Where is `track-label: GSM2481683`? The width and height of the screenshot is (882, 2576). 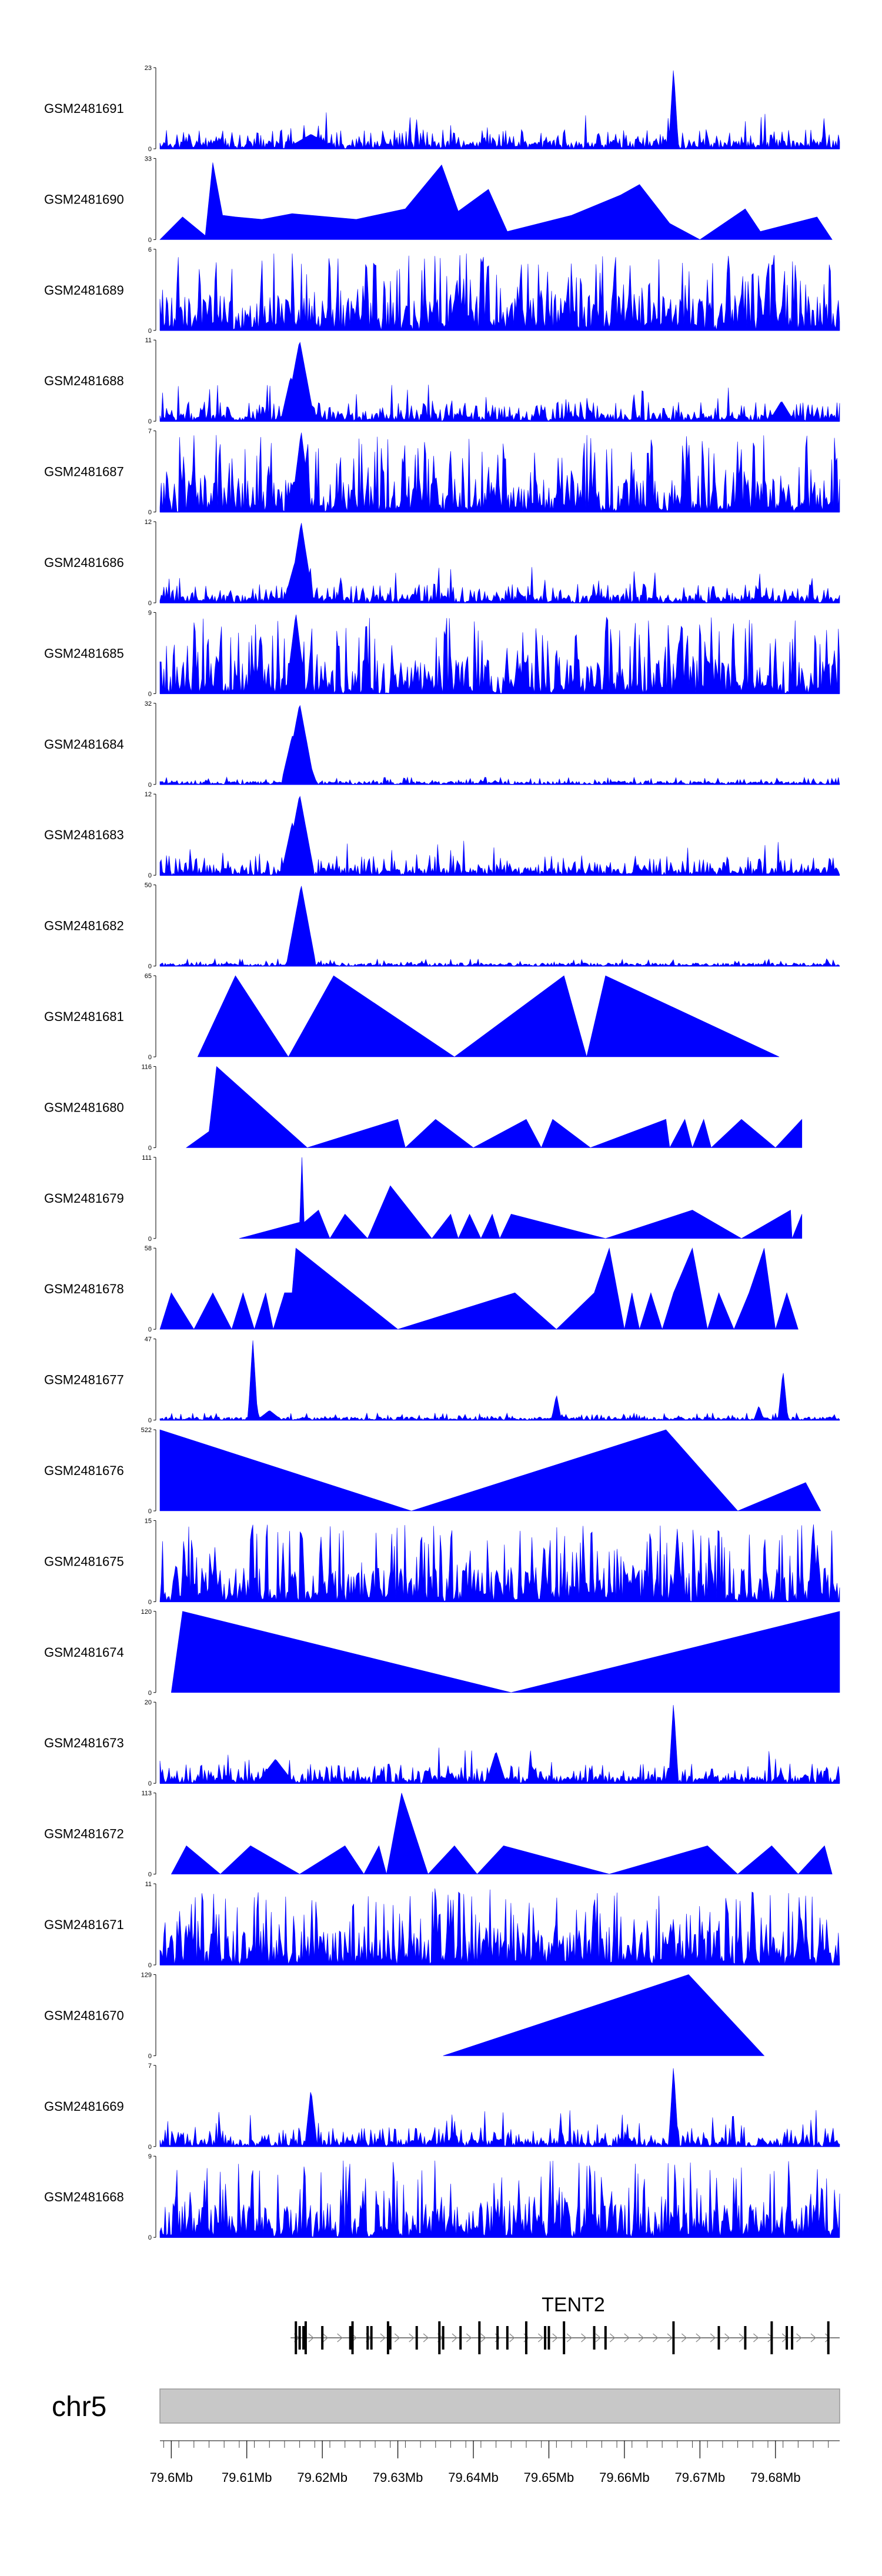 track-label: GSM2481683 is located at coordinates (84, 834).